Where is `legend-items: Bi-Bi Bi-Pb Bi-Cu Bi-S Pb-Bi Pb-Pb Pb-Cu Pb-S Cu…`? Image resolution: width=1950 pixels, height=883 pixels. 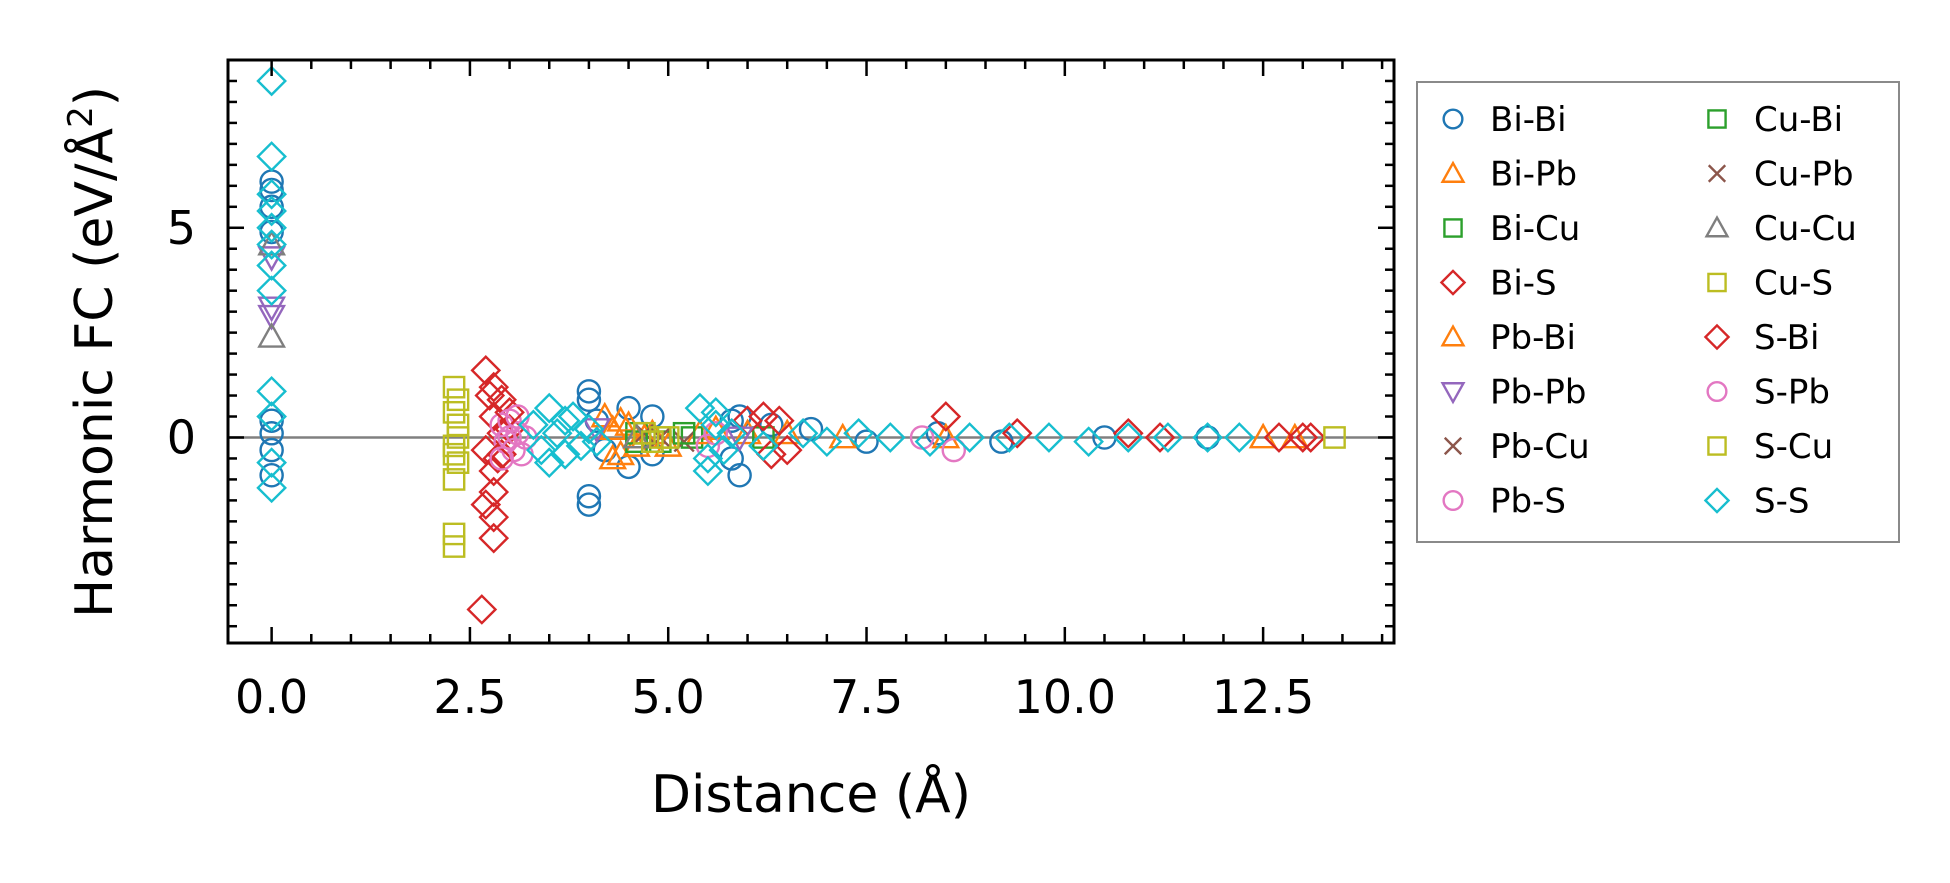 legend-items: Bi-Bi Bi-Pb Bi-Cu Bi-S Pb-Bi Pb-Pb Pb-Cu Pb-S Cu… is located at coordinates (1648, 311).